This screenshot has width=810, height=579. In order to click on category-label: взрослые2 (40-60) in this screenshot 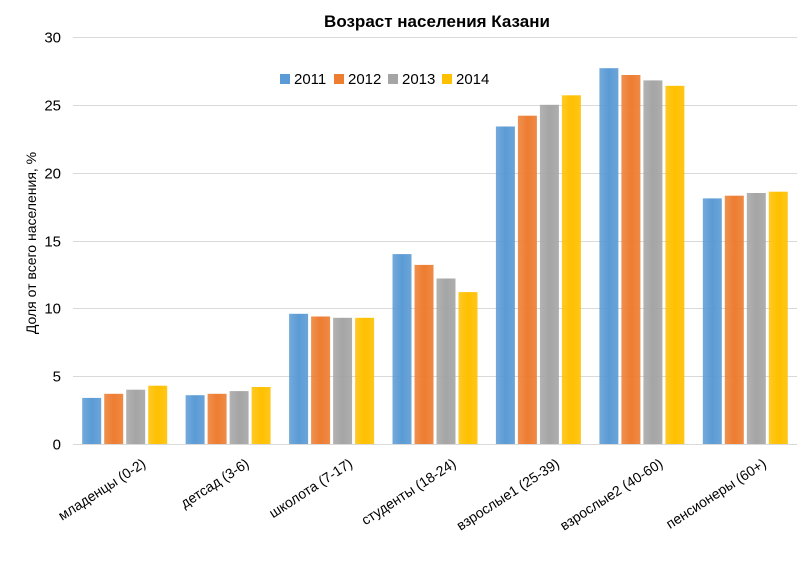, I will do `click(611, 494)`.